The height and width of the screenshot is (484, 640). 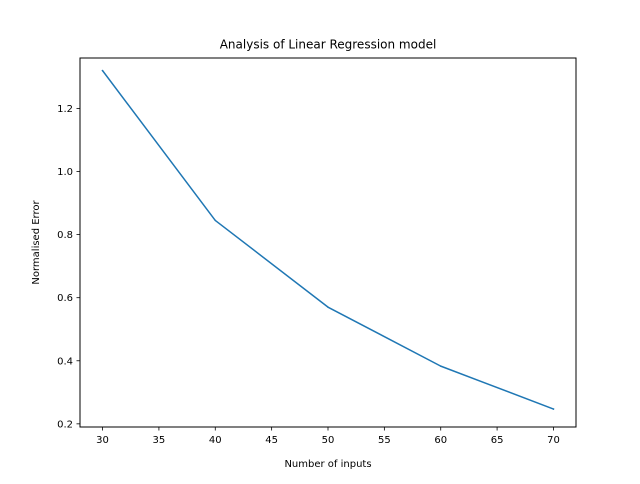 I want to click on chart-title: Analysis of Linear Regression model, so click(x=328, y=45).